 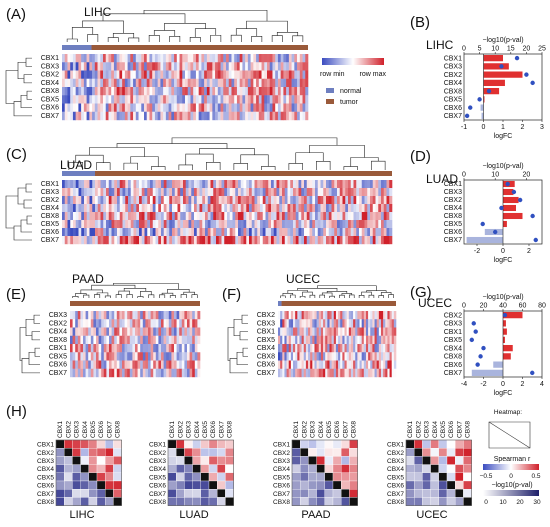 I want to click on x-tick-label: -1, so click(x=464, y=127).